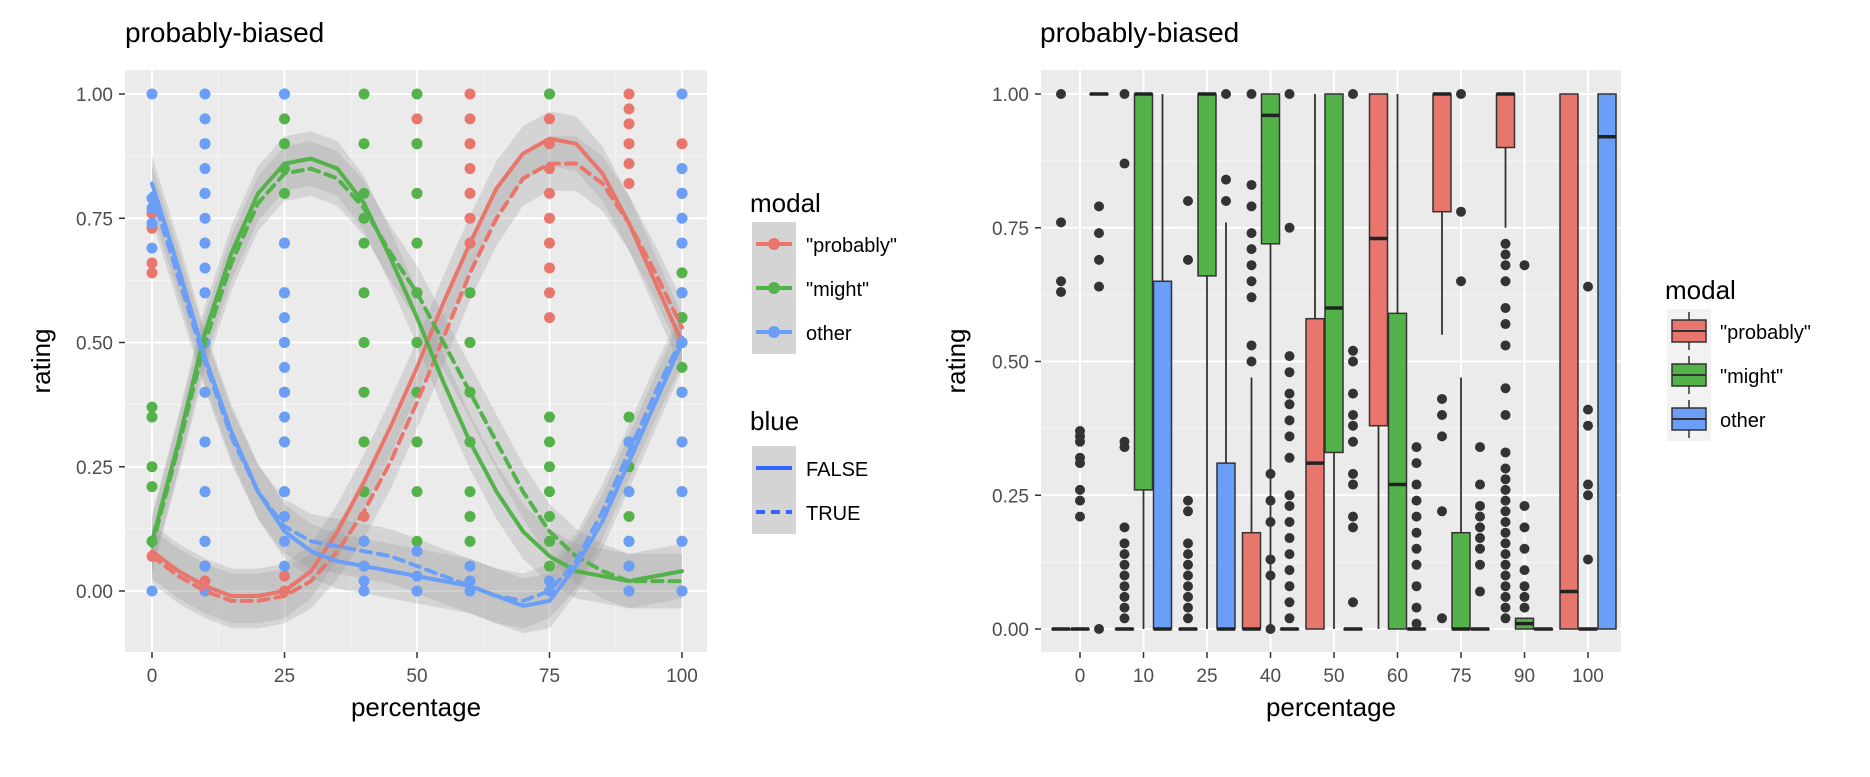  What do you see at coordinates (94, 219) in the screenshot?
I see `y-tick-label: 0.75` at bounding box center [94, 219].